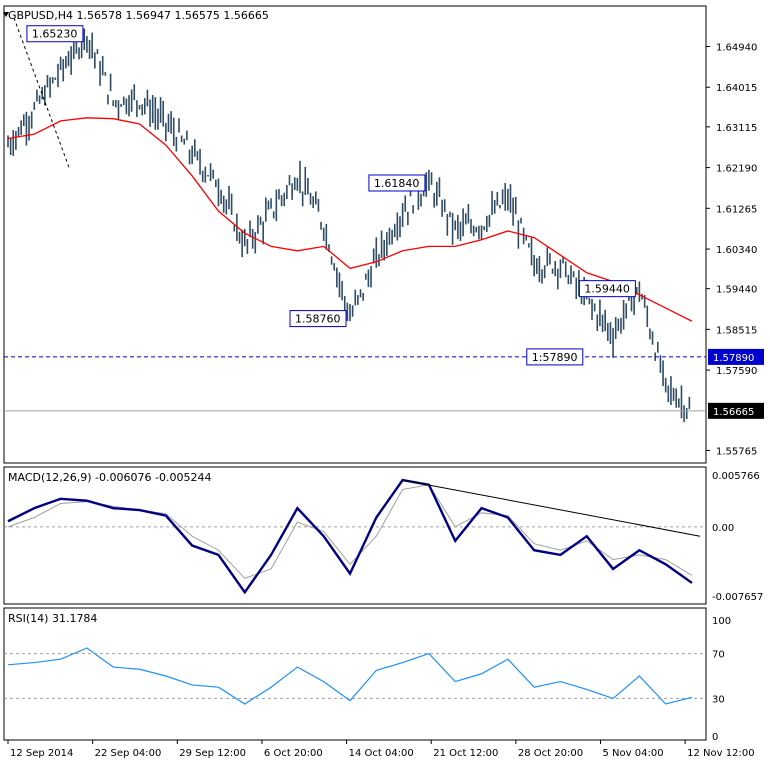 The width and height of the screenshot is (770, 772). I want to click on time-tick-label: 6 Oct 20:00, so click(293, 753).